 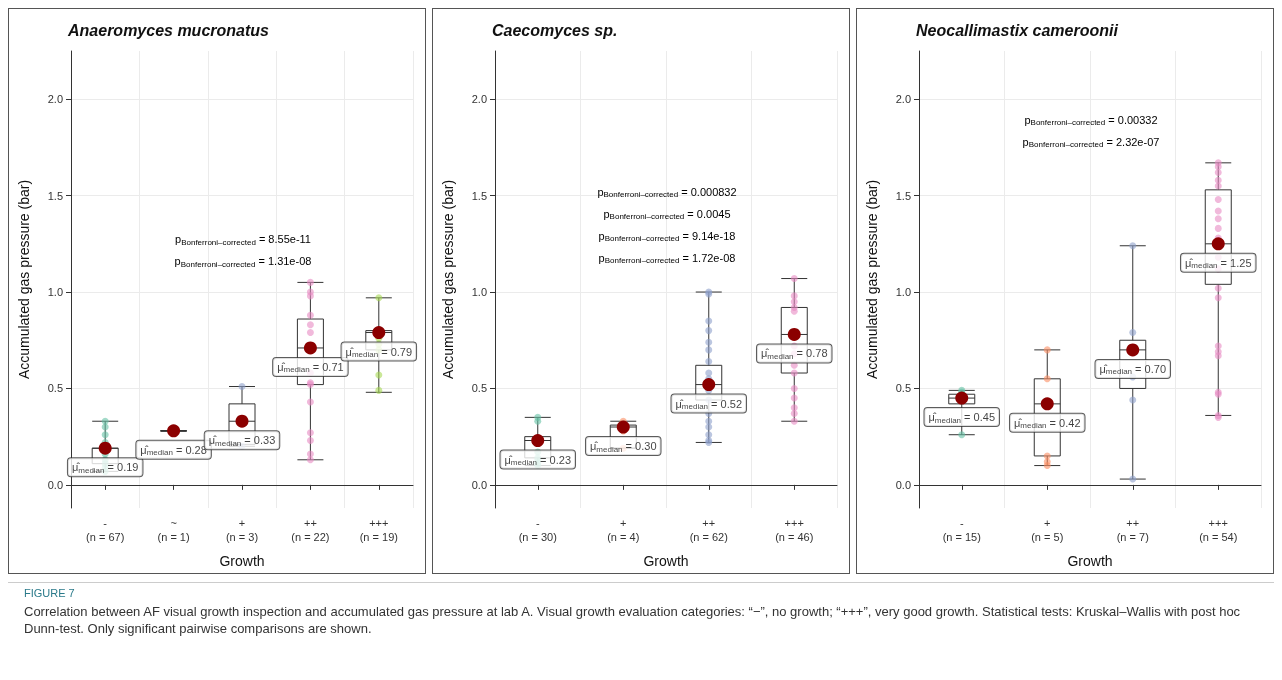 What do you see at coordinates (1017, 30) in the screenshot?
I see `chart-title: Neocallimastix cameroonii` at bounding box center [1017, 30].